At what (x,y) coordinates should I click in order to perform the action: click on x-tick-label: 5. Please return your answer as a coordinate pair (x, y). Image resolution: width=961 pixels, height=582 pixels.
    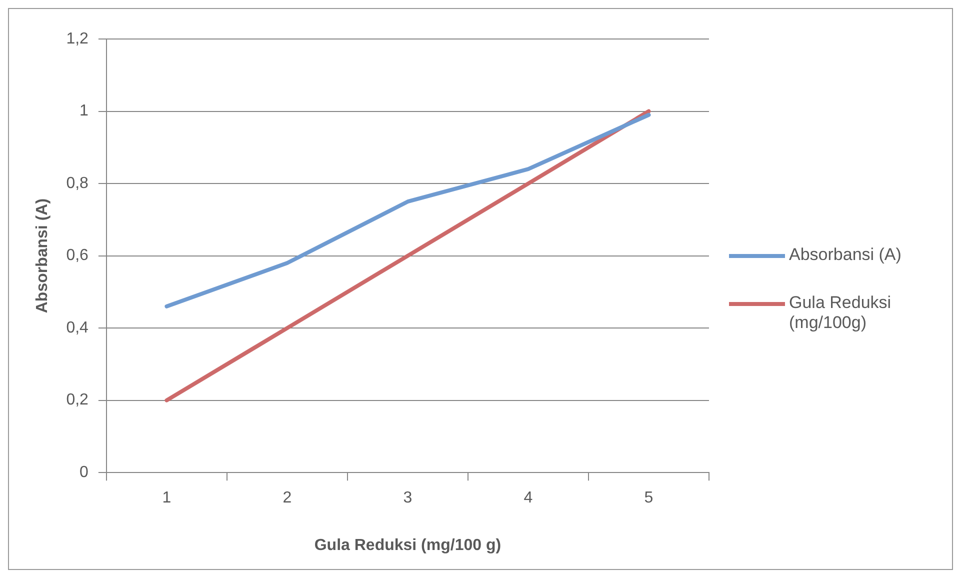
    Looking at the image, I should click on (649, 498).